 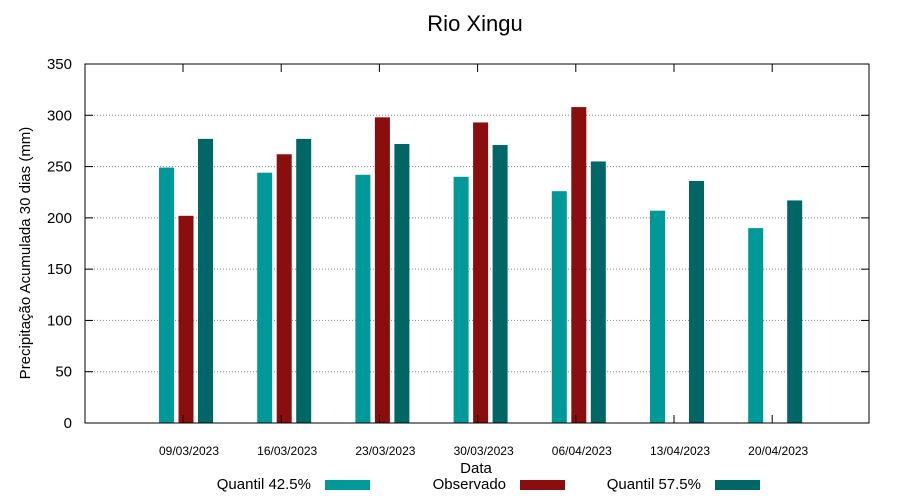 What do you see at coordinates (59, 115) in the screenshot?
I see `y-tick-label: 300` at bounding box center [59, 115].